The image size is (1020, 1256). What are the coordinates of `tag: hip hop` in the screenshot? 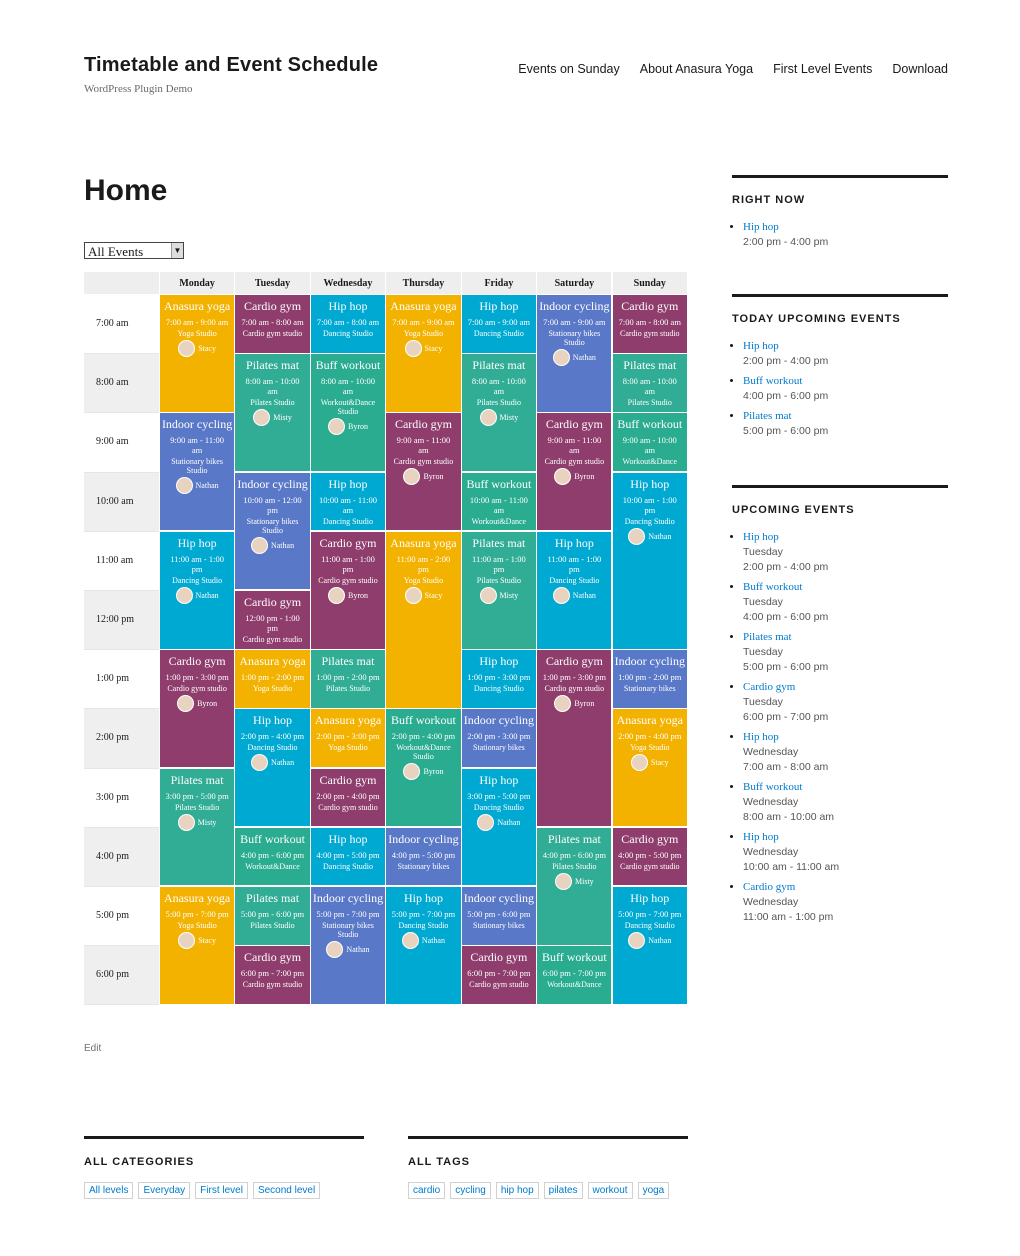 It's located at (517, 1190).